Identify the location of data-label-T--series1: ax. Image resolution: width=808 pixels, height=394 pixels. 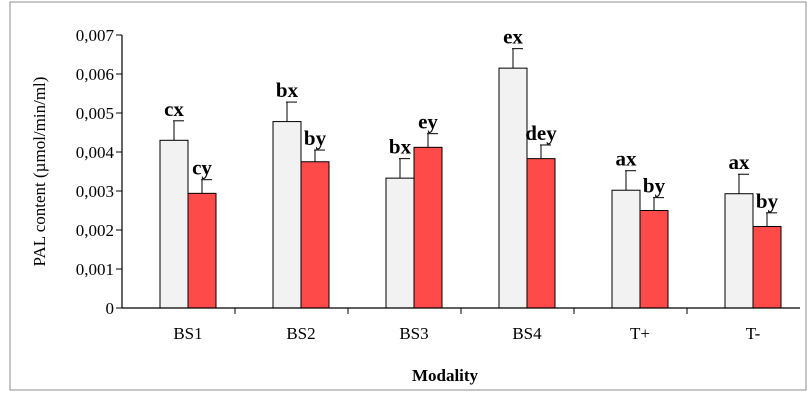
(740, 162).